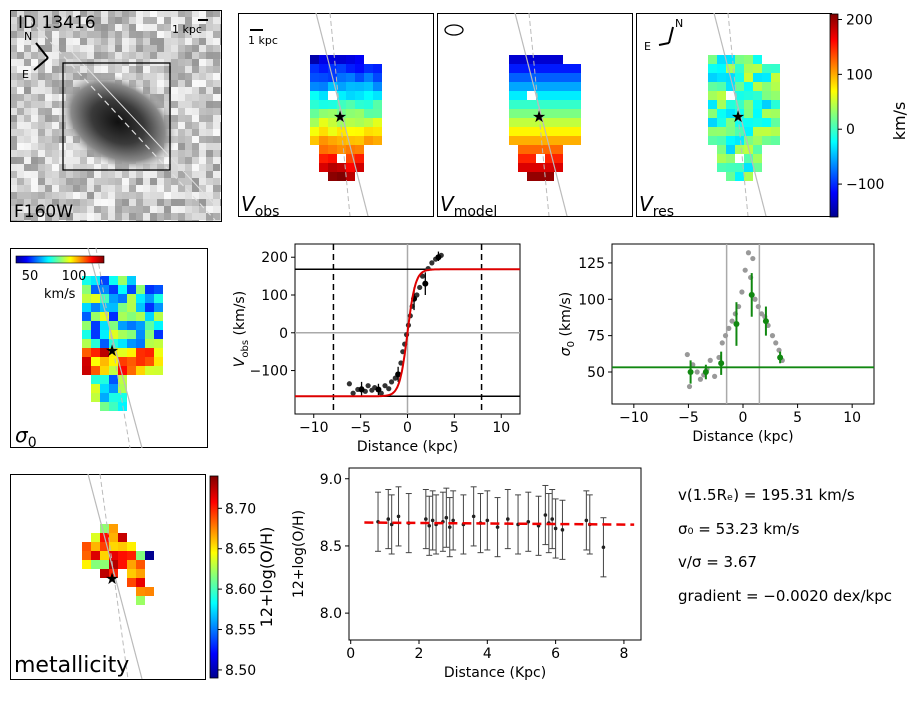  I want to click on scale-label: 1 kpc, so click(187, 29).